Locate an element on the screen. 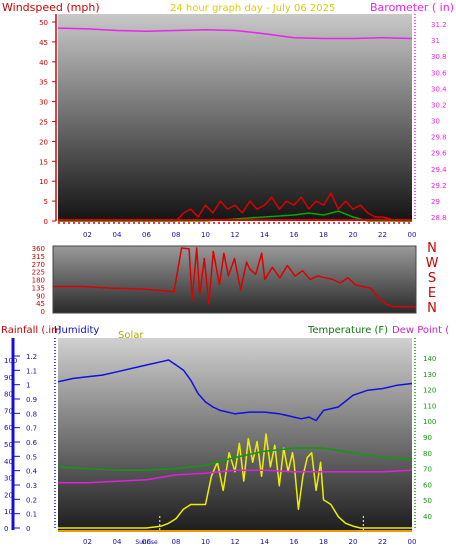  panel1-right-tick-label: 30.2 is located at coordinates (439, 105).